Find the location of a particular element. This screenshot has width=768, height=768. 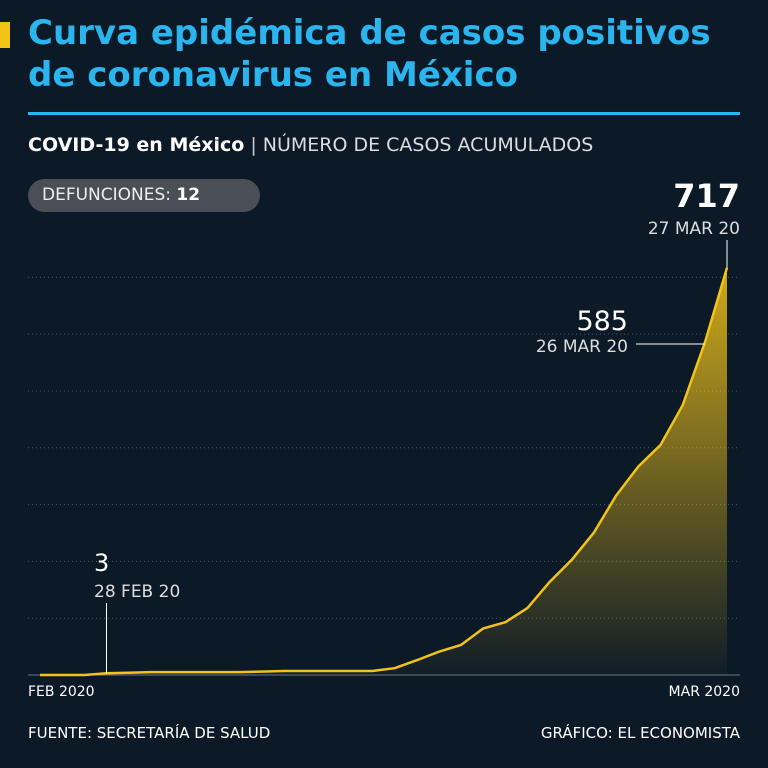

x-tick-label: FEB 2020 is located at coordinates (61, 692).